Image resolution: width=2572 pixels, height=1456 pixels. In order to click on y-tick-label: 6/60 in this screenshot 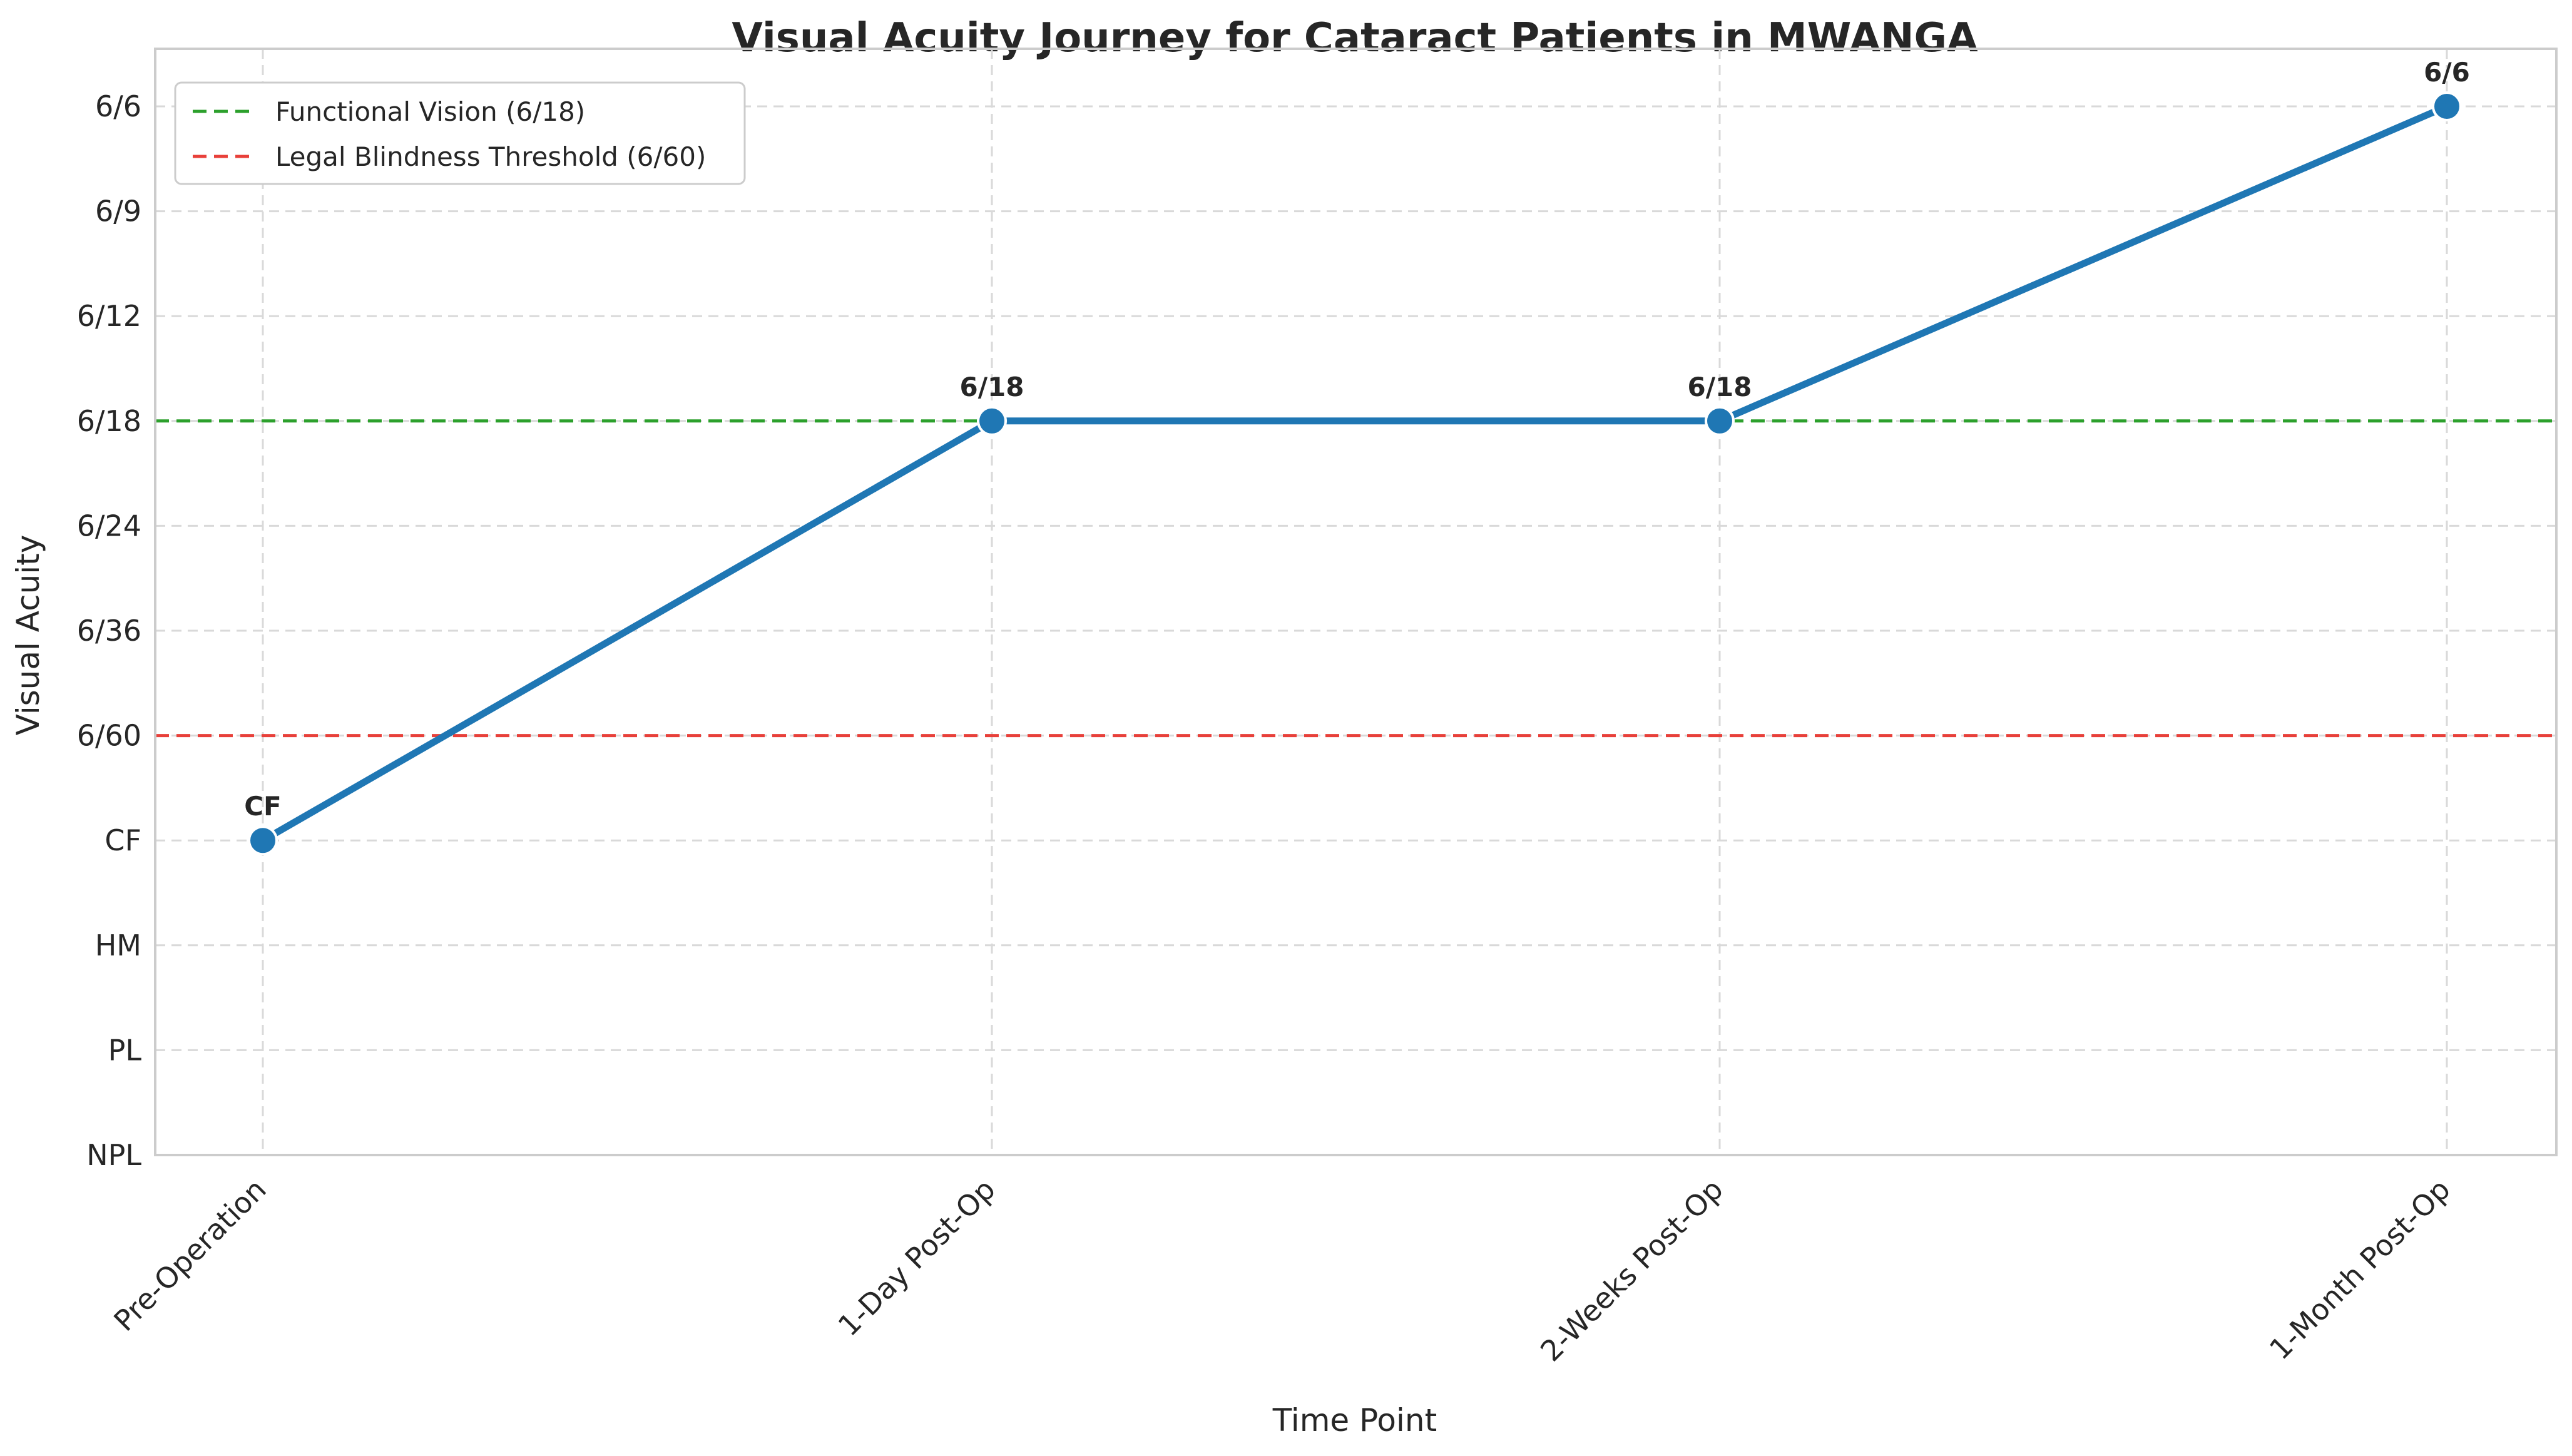, I will do `click(109, 736)`.